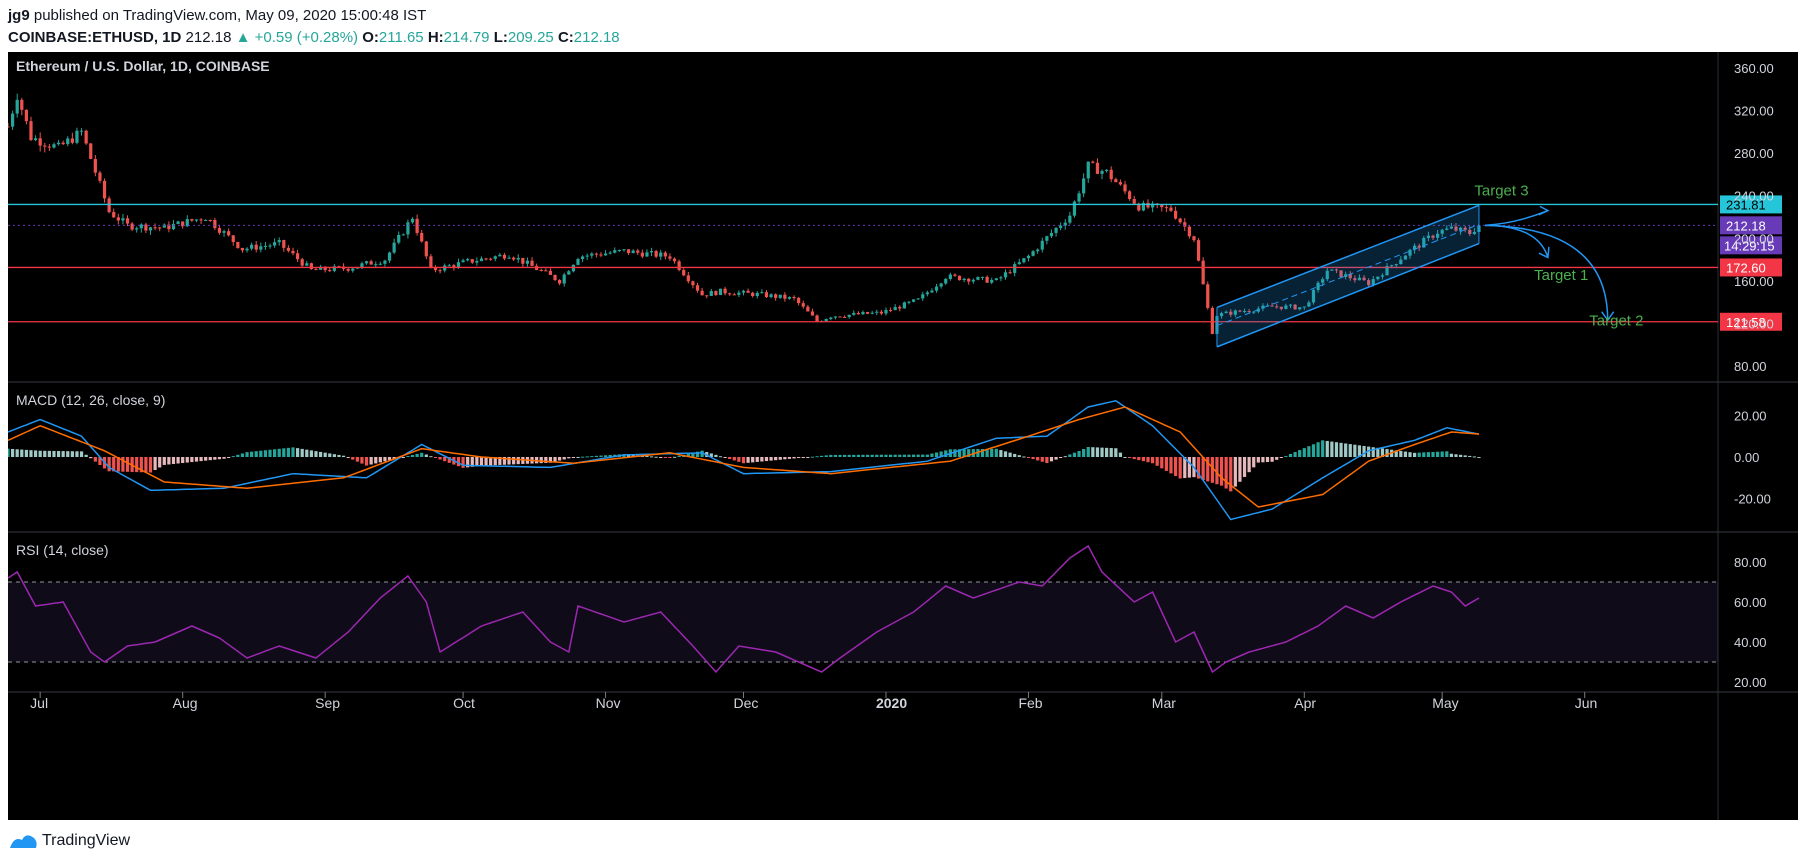 The image size is (1805, 866). I want to click on signal-line, so click(744, 457).